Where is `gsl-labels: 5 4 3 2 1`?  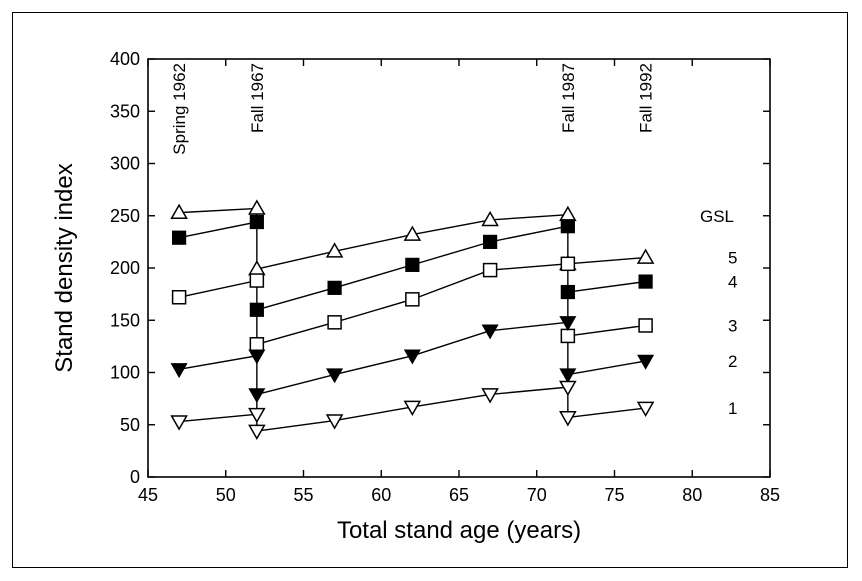 gsl-labels: 5 4 3 2 1 is located at coordinates (732, 333).